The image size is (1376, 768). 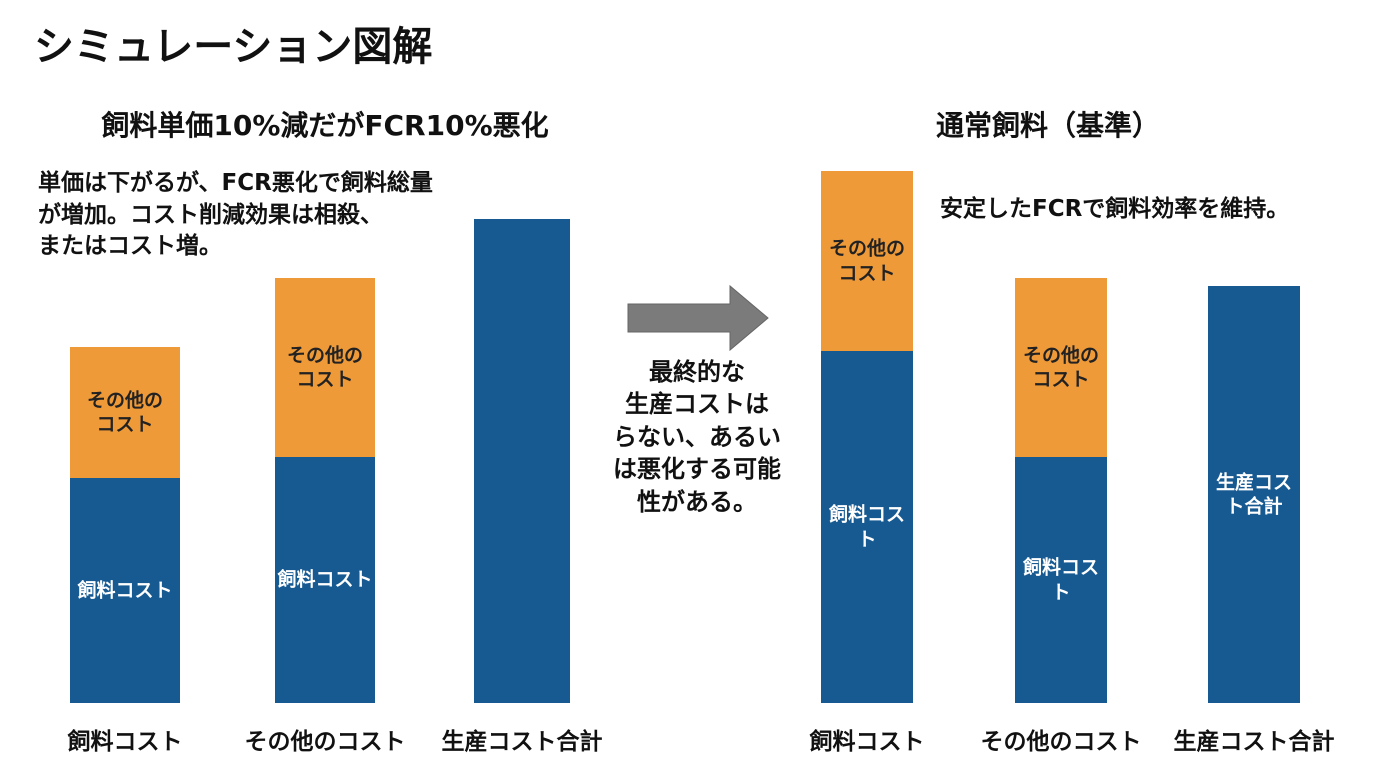 What do you see at coordinates (697, 437) in the screenshot?
I see `arrow-text: 最終的な 生産コストは らない、あるい は悪化する可能 性がある。` at bounding box center [697, 437].